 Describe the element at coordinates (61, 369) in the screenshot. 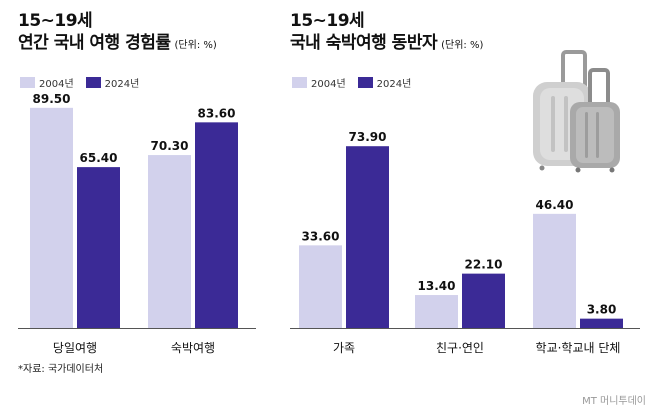

I see `source-note: *자료: 국가데이터처` at that location.